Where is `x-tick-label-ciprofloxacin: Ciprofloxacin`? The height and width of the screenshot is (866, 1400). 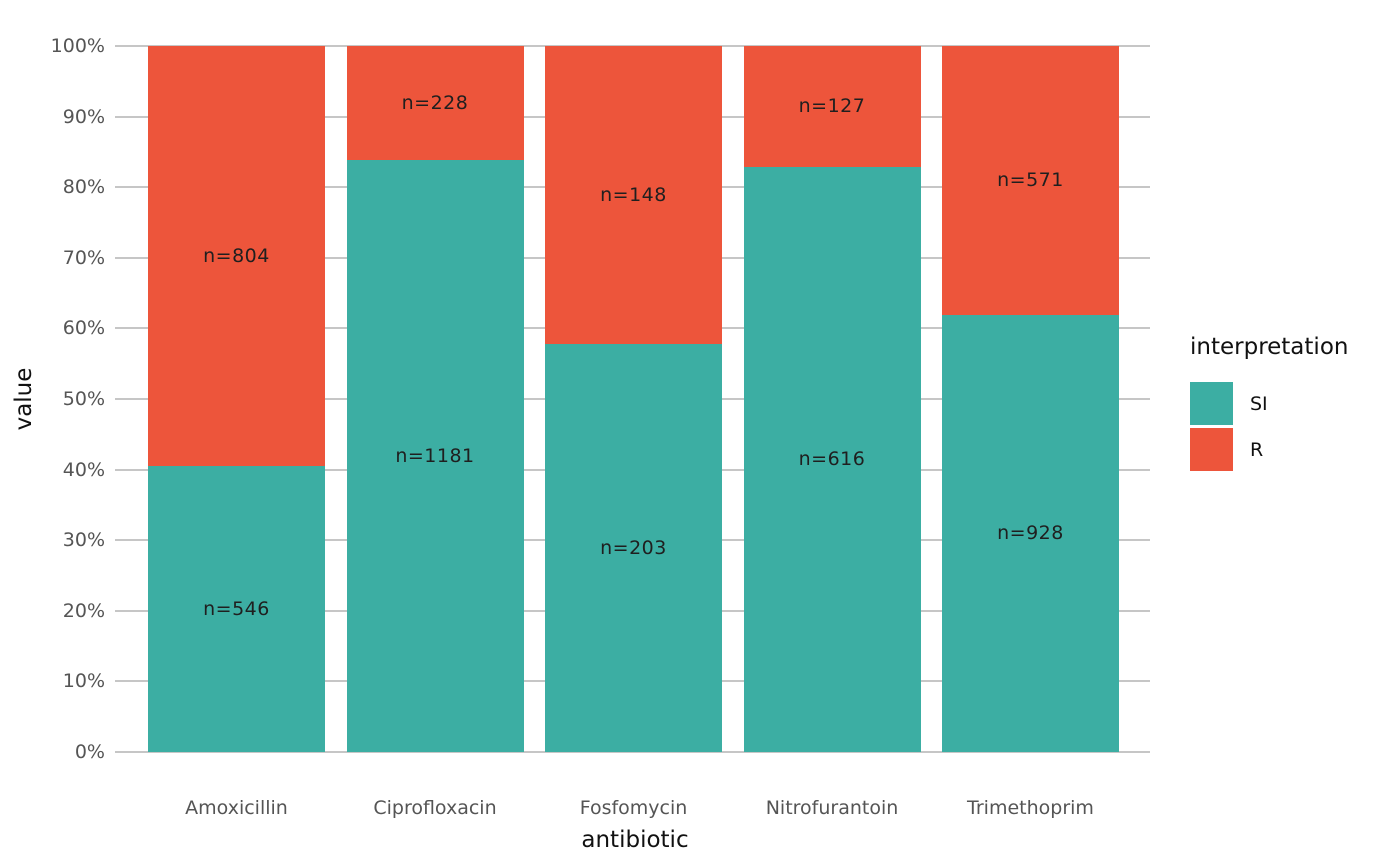
x-tick-label-ciprofloxacin: Ciprofloxacin is located at coordinates (435, 808).